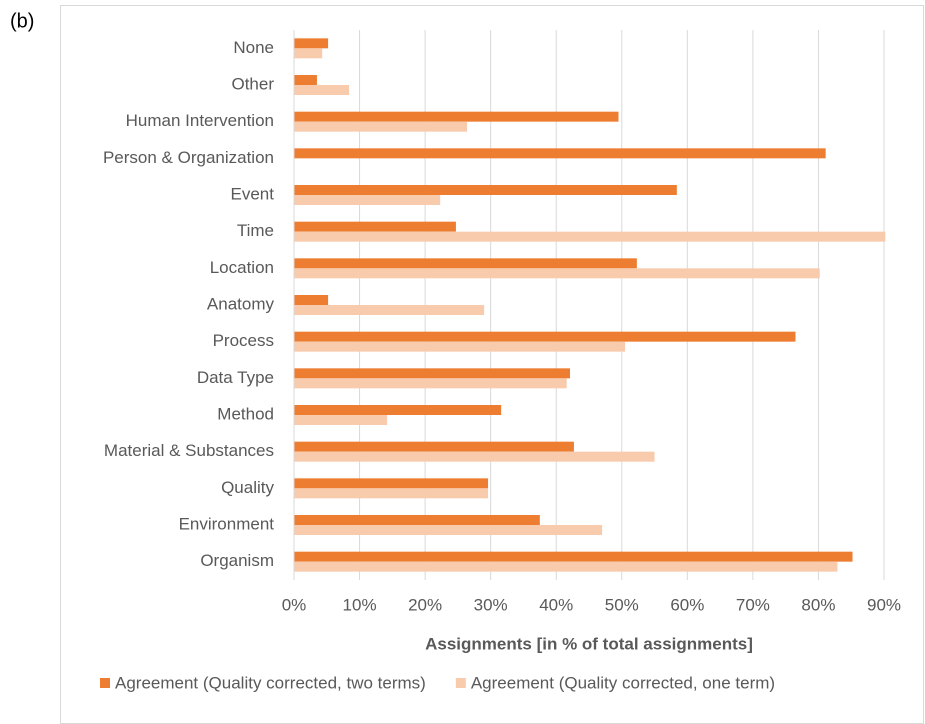 This screenshot has width=925, height=724. Describe the element at coordinates (255, 230) in the screenshot. I see `y-tick-label: Time` at that location.